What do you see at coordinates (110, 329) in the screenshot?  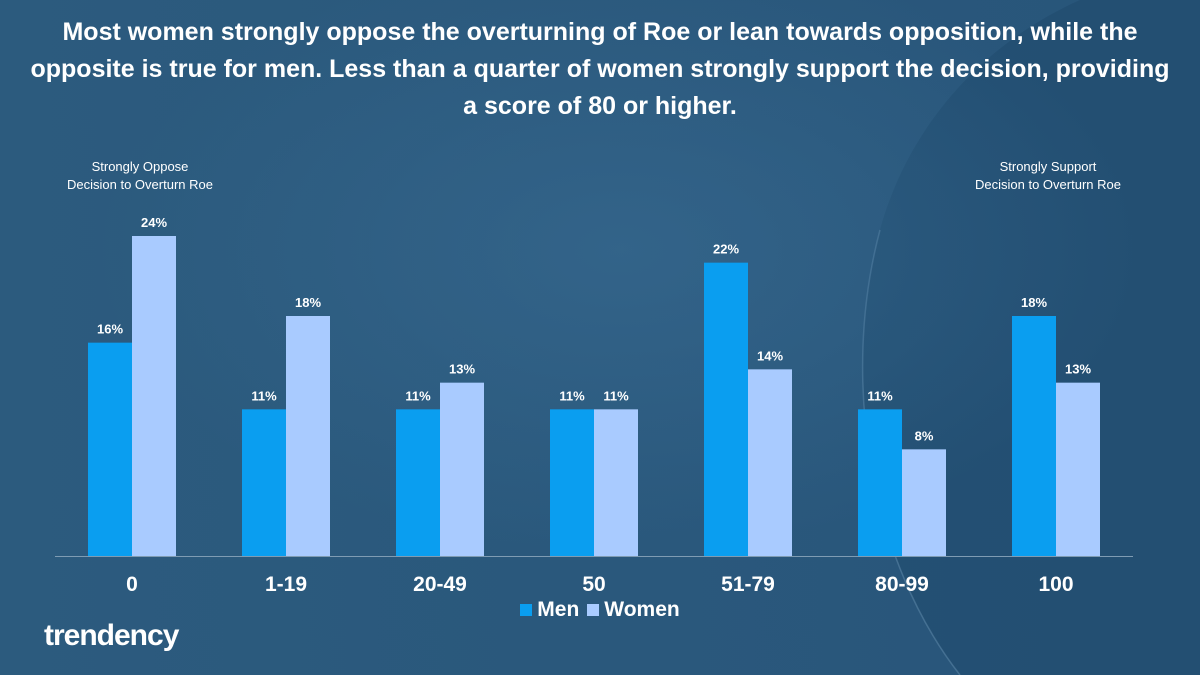 I see `data-label-men-0: 16%` at bounding box center [110, 329].